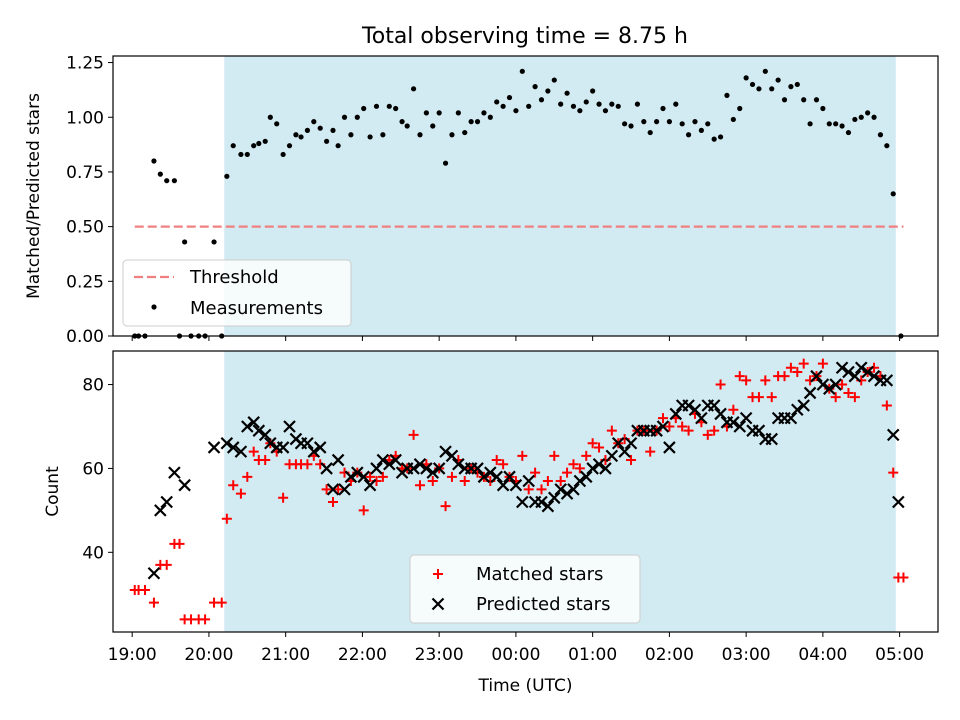 The height and width of the screenshot is (720, 960). I want to click on y-tick-label: 60, so click(93, 469).